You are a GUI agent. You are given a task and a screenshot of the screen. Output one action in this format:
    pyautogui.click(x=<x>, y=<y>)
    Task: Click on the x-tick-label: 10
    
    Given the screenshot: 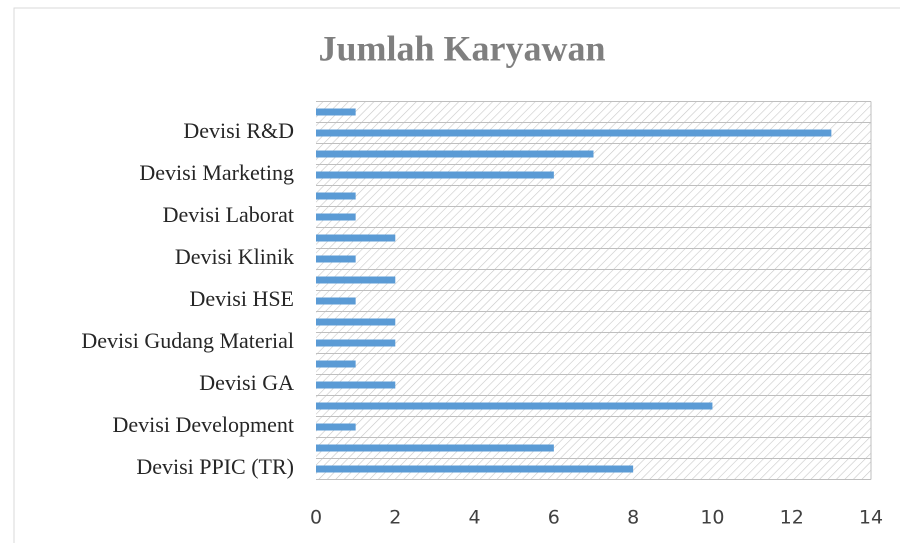 What is the action you would take?
    pyautogui.click(x=712, y=518)
    